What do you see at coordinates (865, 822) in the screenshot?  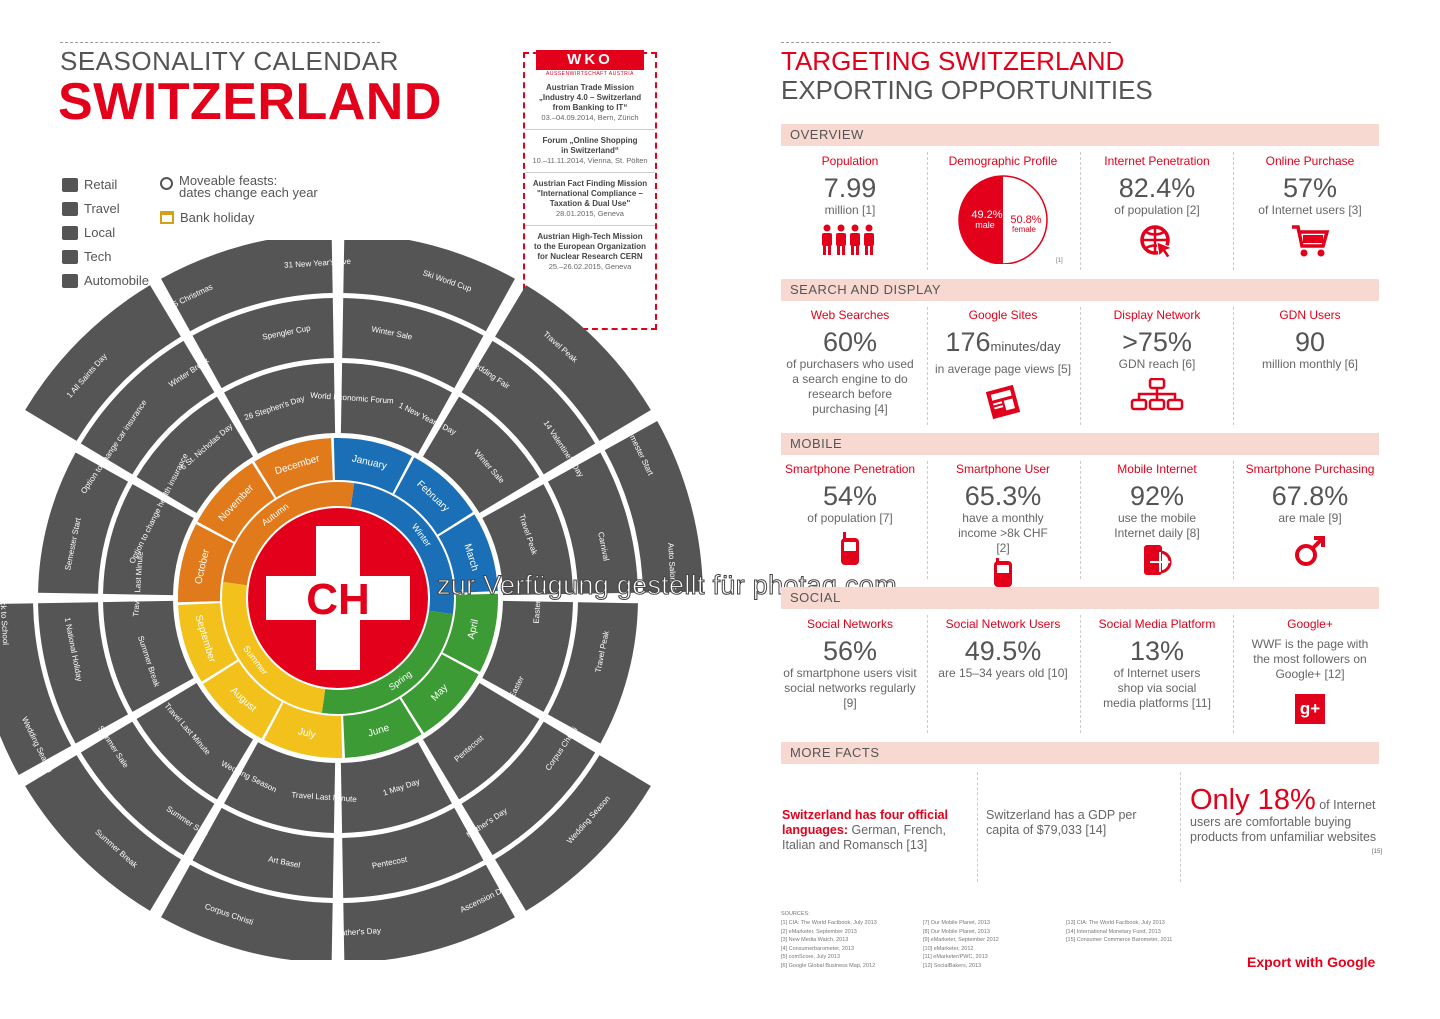 I see `fact-highlight: Switzerland has four official languages:` at bounding box center [865, 822].